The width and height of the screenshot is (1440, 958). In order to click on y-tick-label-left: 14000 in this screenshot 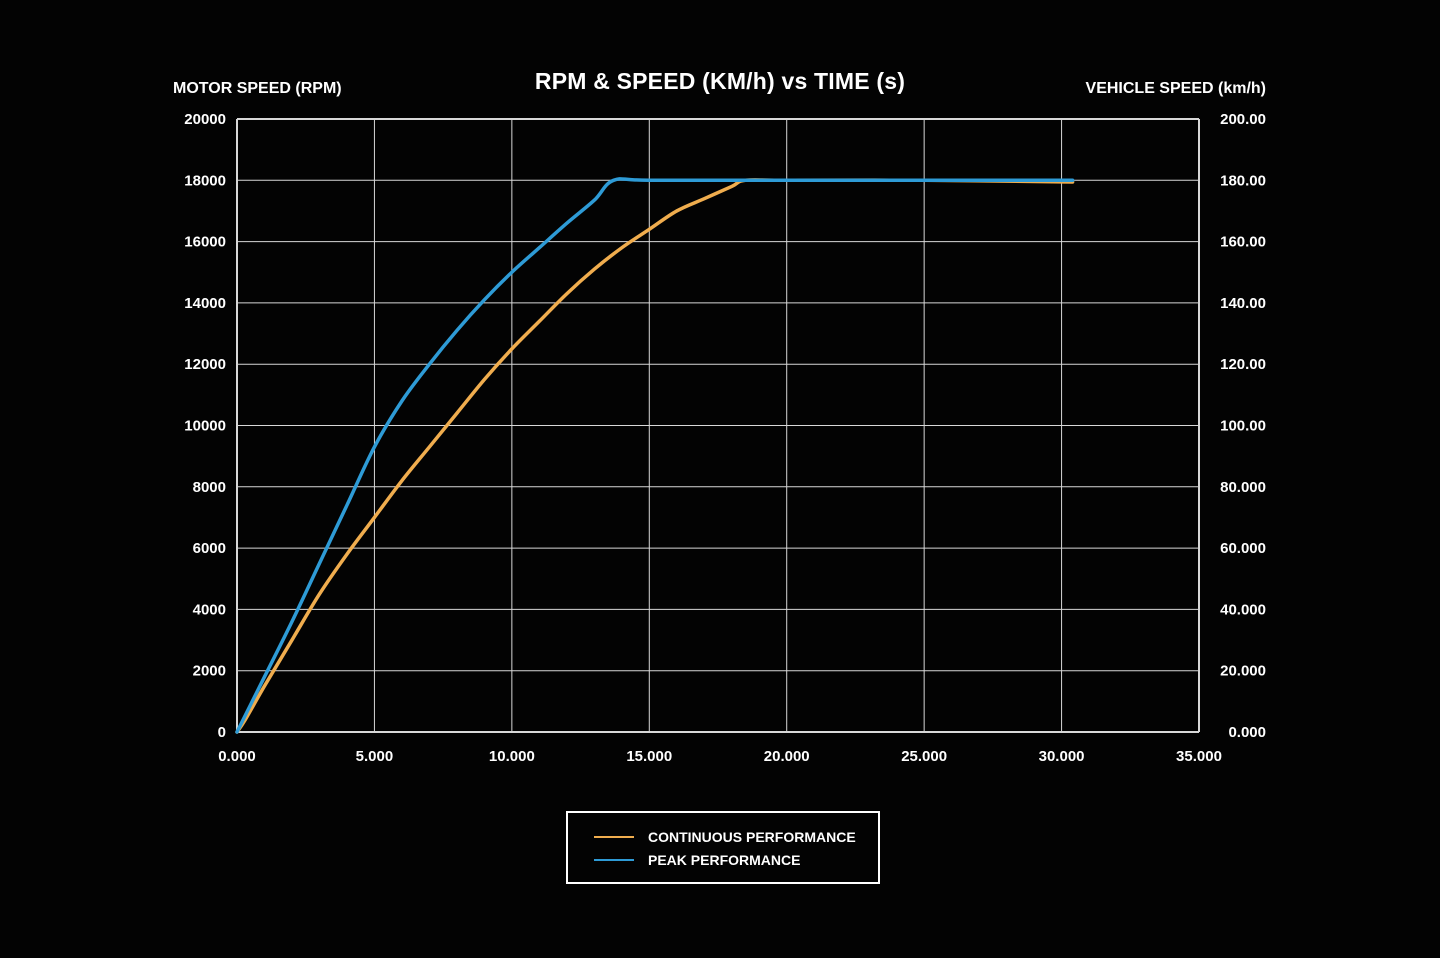, I will do `click(205, 303)`.